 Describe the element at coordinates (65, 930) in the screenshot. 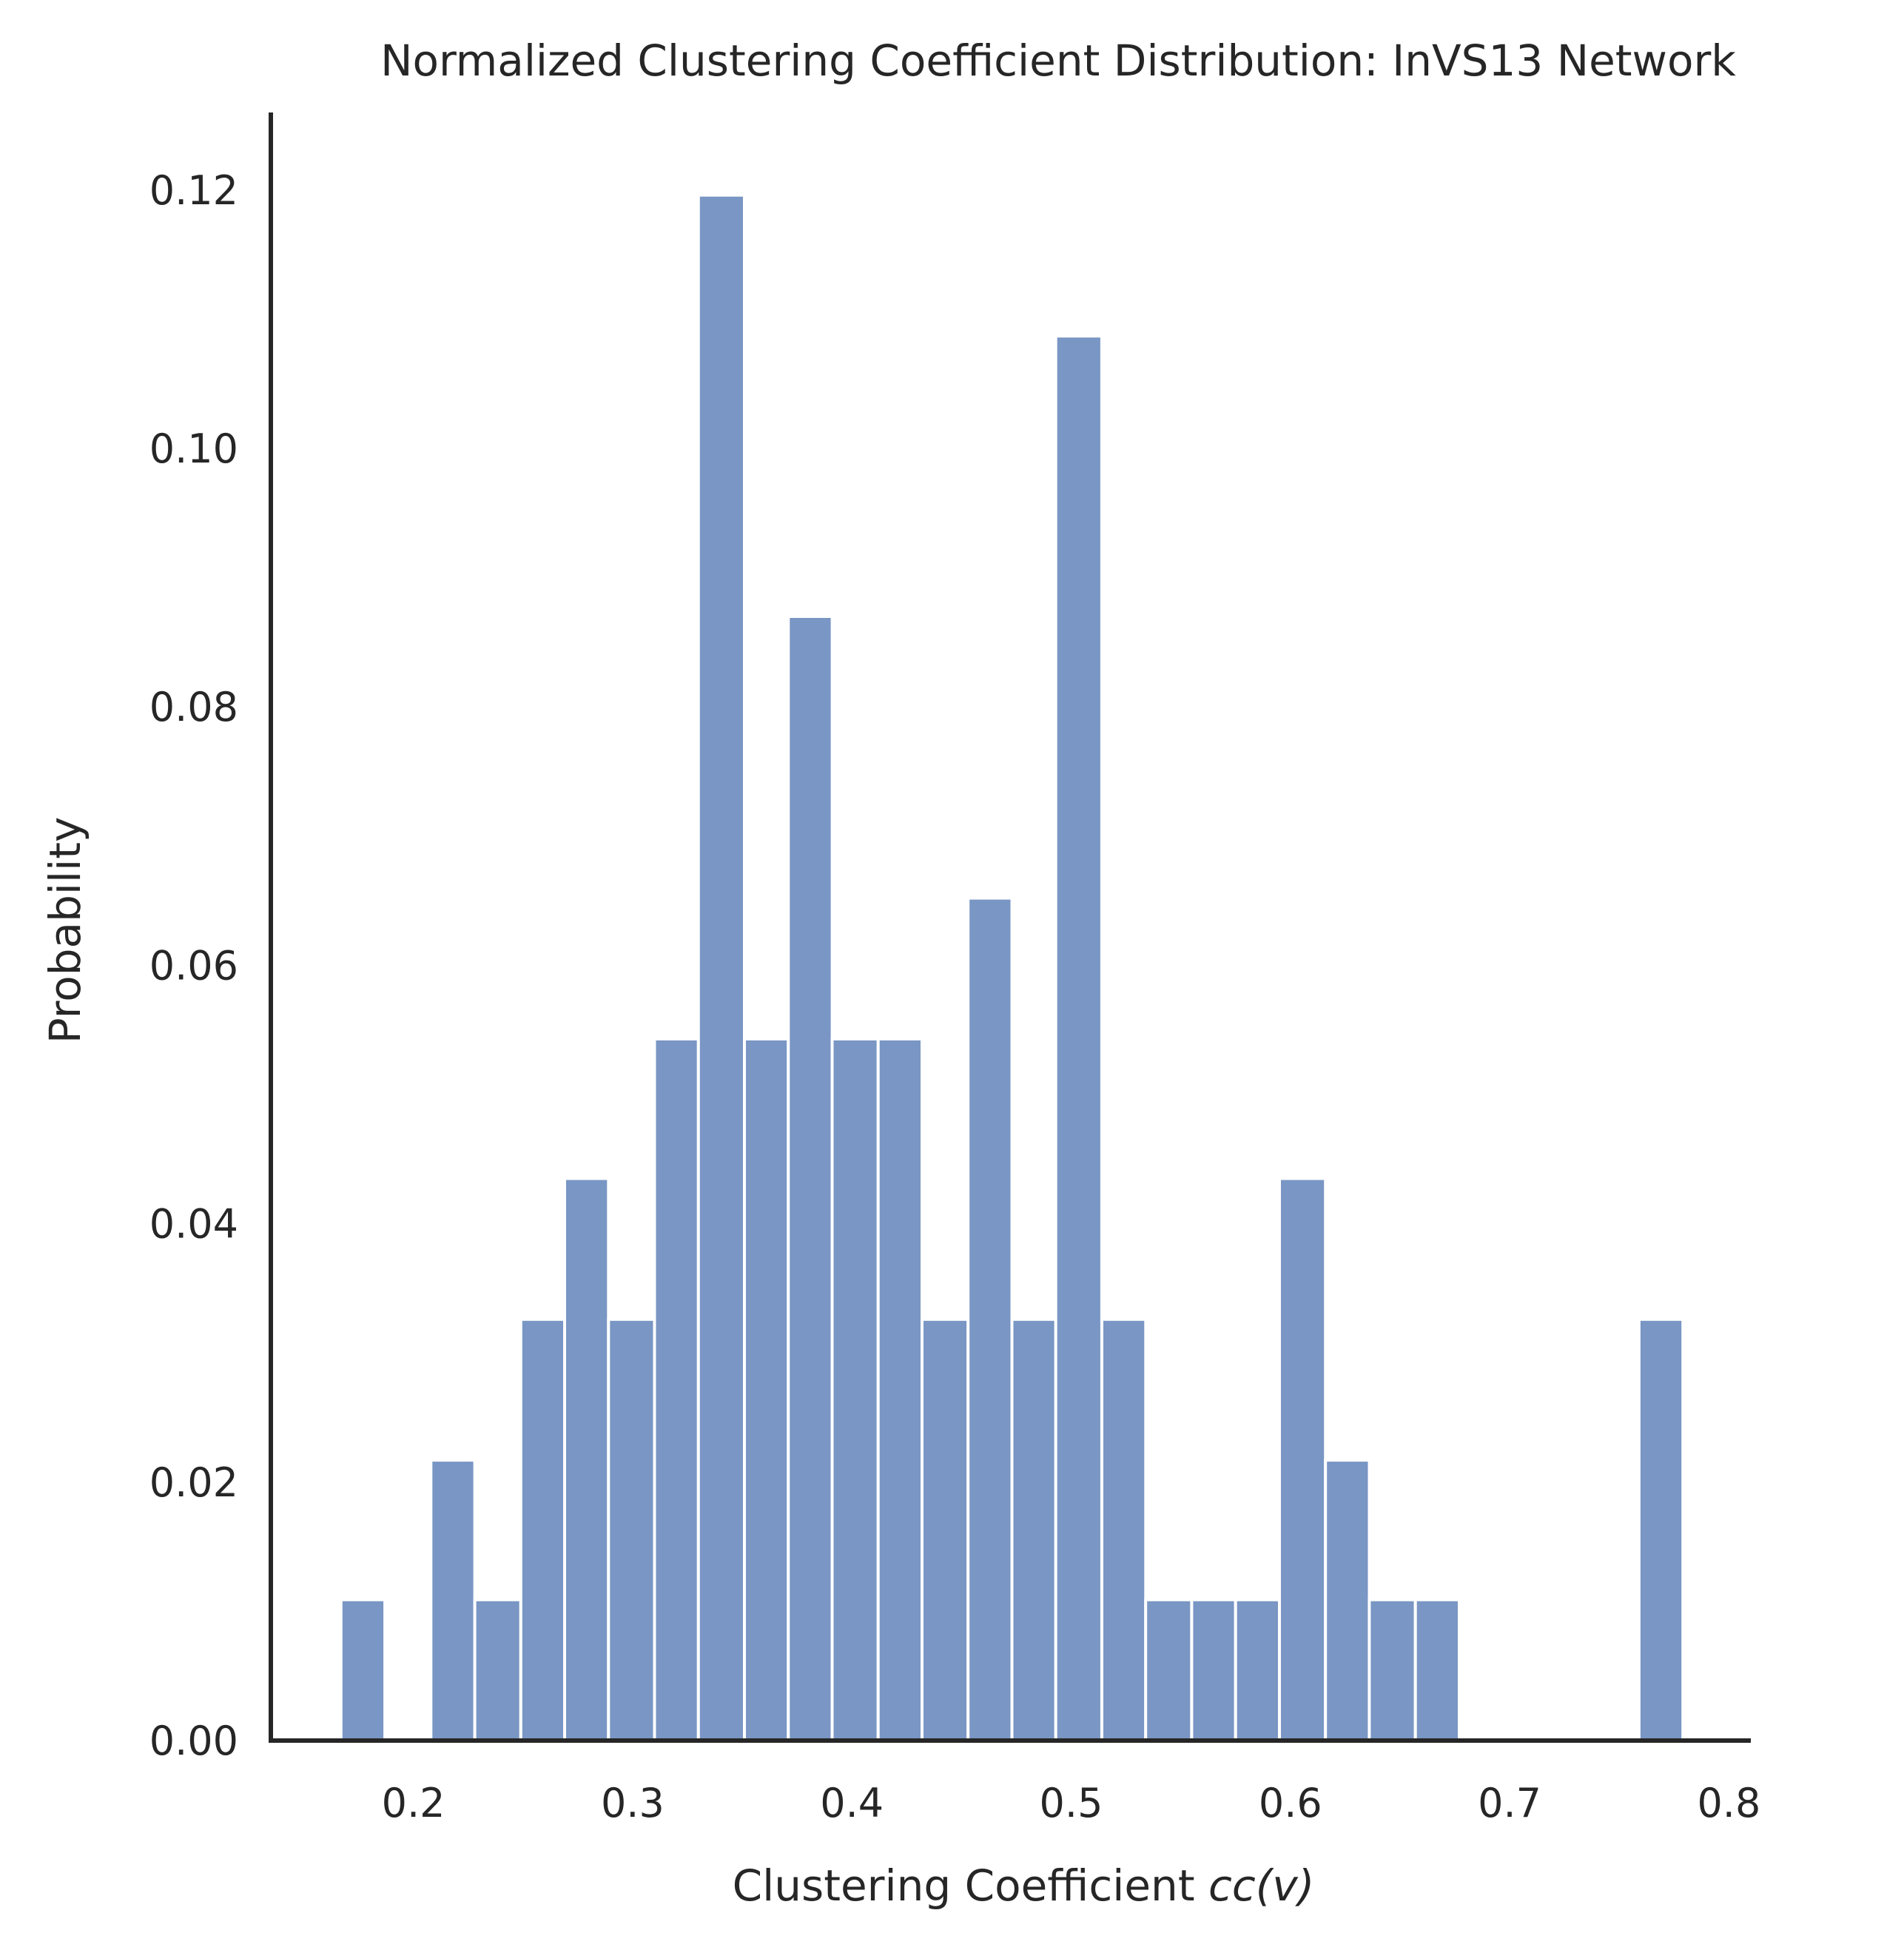

I see `y-axis-label: Probability` at that location.